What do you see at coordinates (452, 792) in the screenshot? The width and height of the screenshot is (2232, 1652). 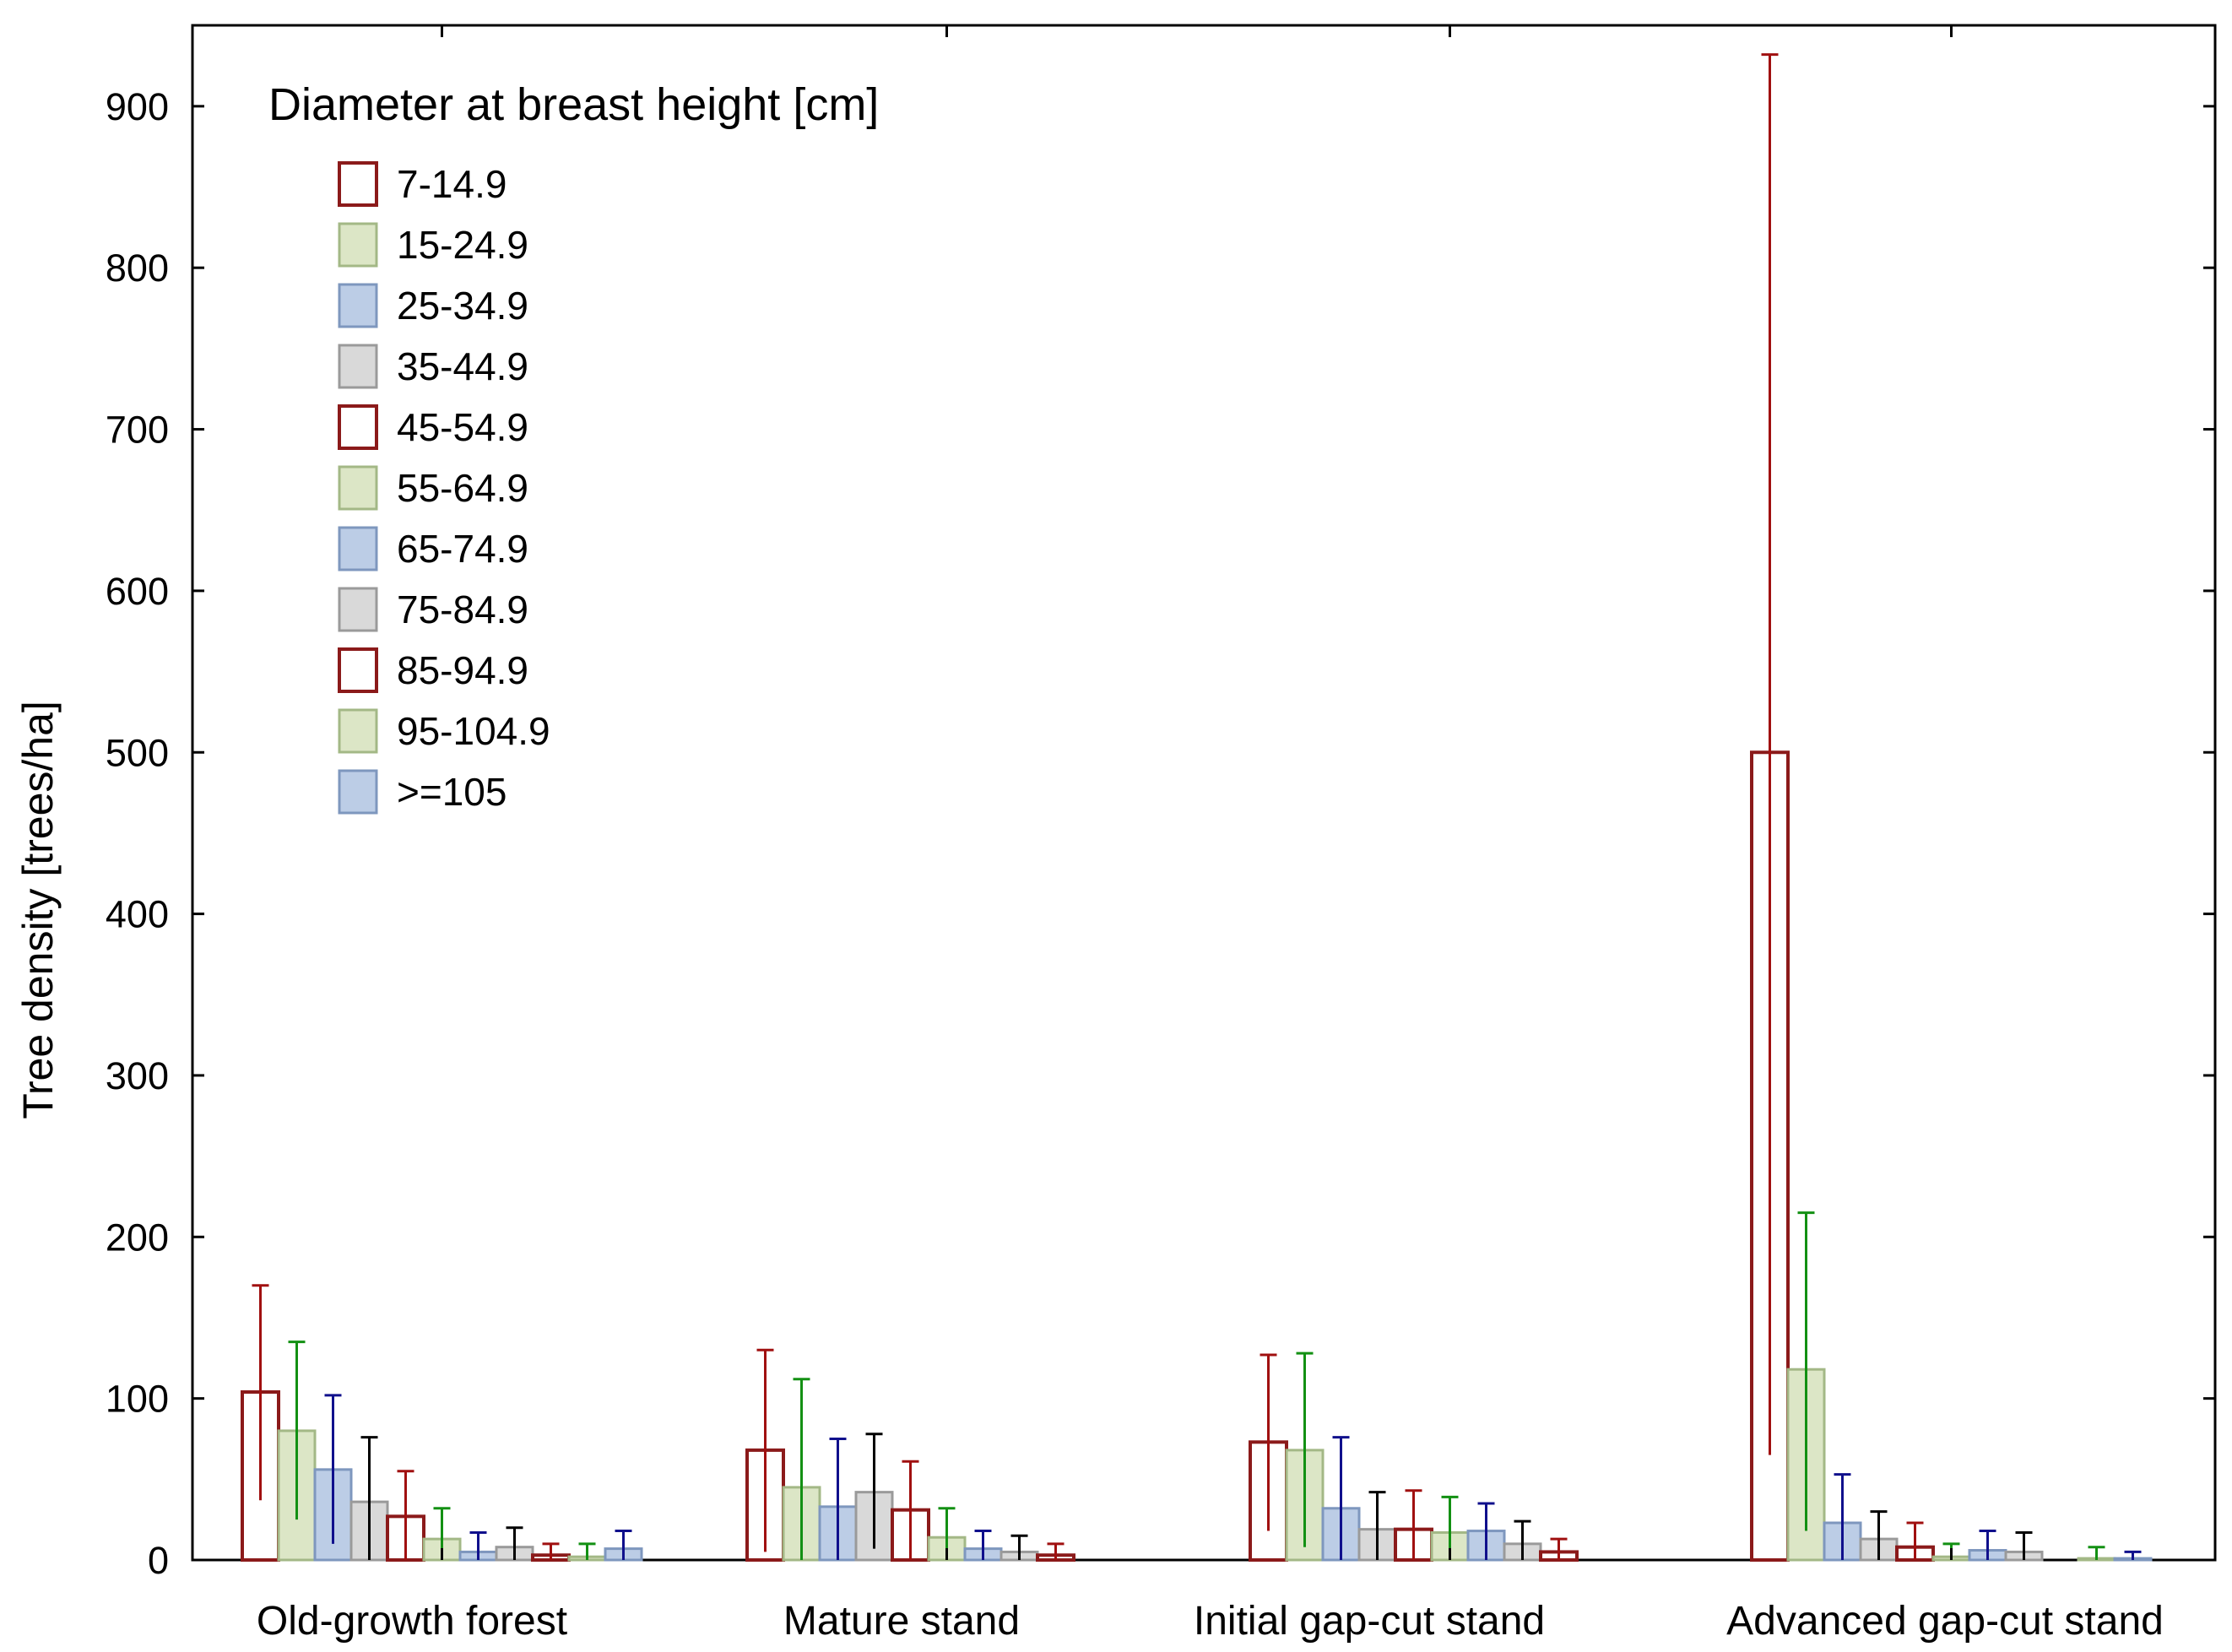 I see `legend-label: >=105` at bounding box center [452, 792].